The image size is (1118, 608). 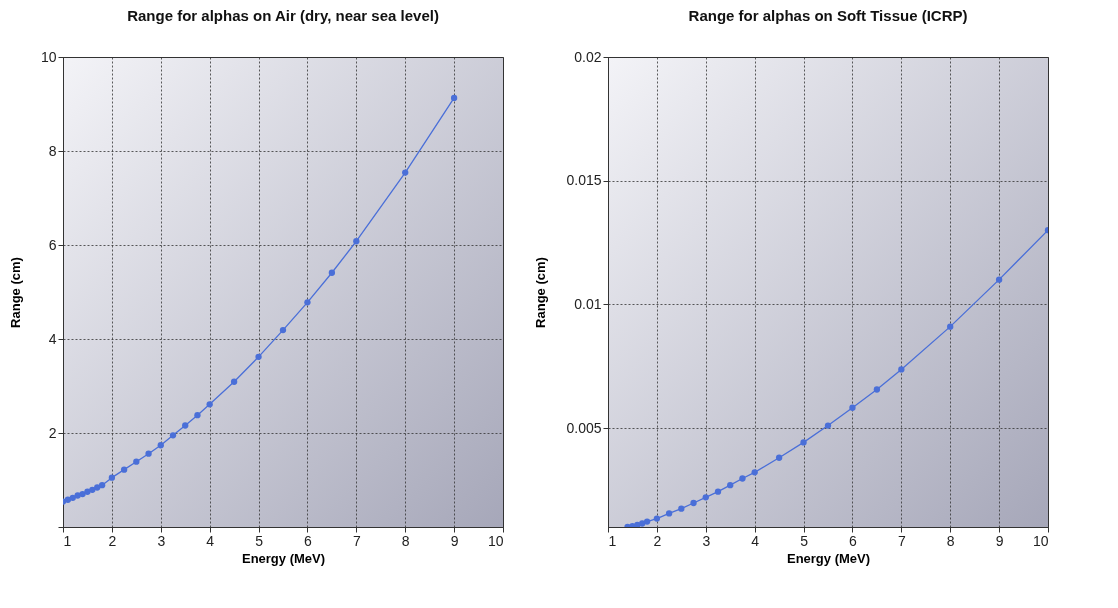 I want to click on y-tick-label: 6, so click(x=52, y=244).